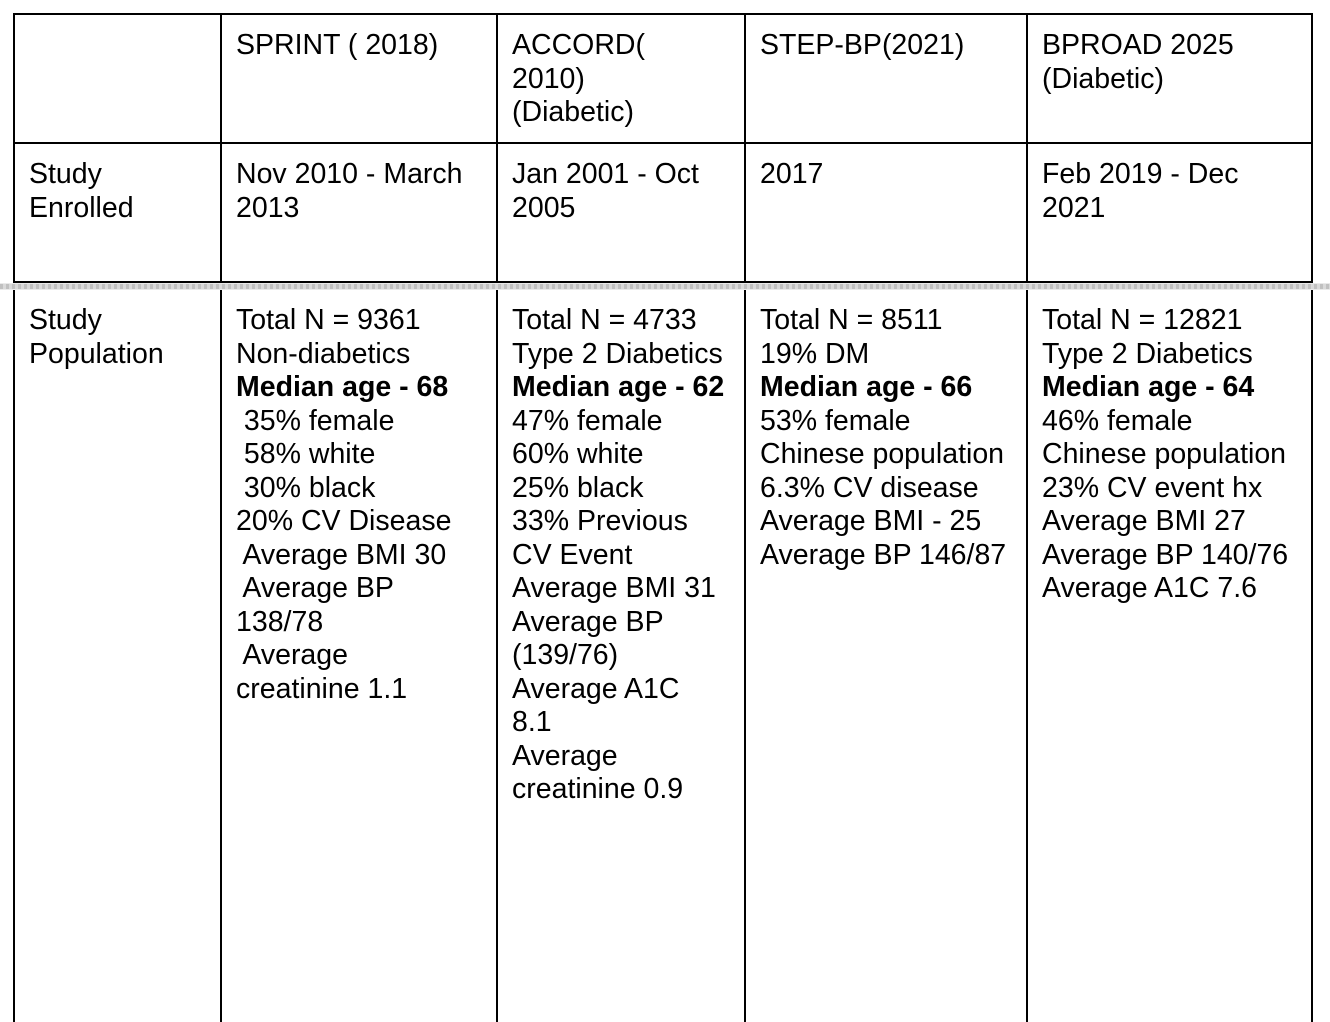  Describe the element at coordinates (835, 420) in the screenshot. I see `text-line: 53% female` at that location.